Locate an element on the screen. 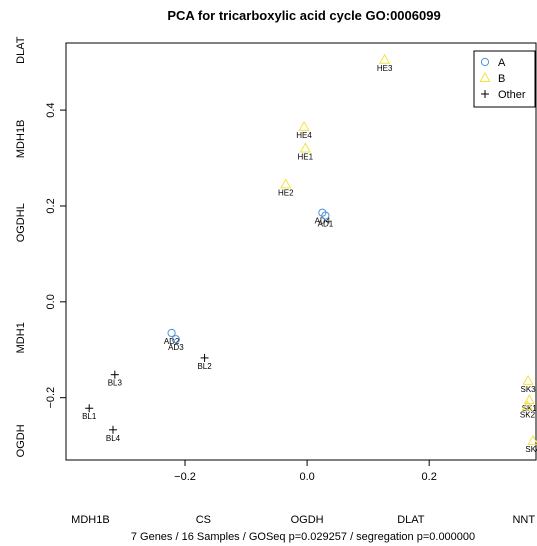  point-label: HE4 is located at coordinates (304, 135).